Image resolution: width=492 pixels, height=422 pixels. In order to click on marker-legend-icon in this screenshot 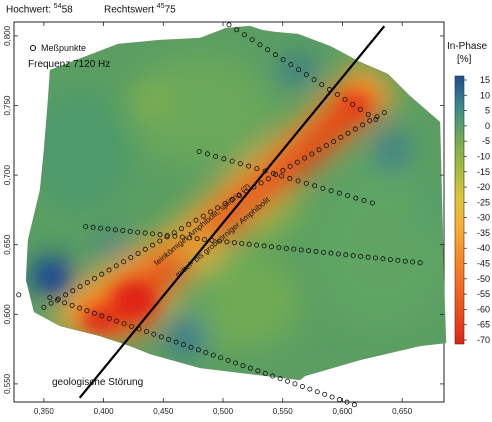, I will do `click(33, 48)`.